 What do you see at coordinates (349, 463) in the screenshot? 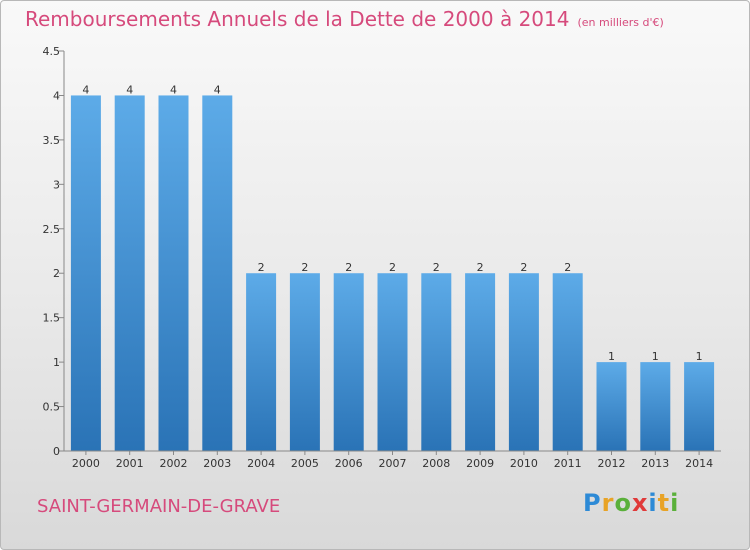
I see `x-tick-label: 2006` at bounding box center [349, 463].